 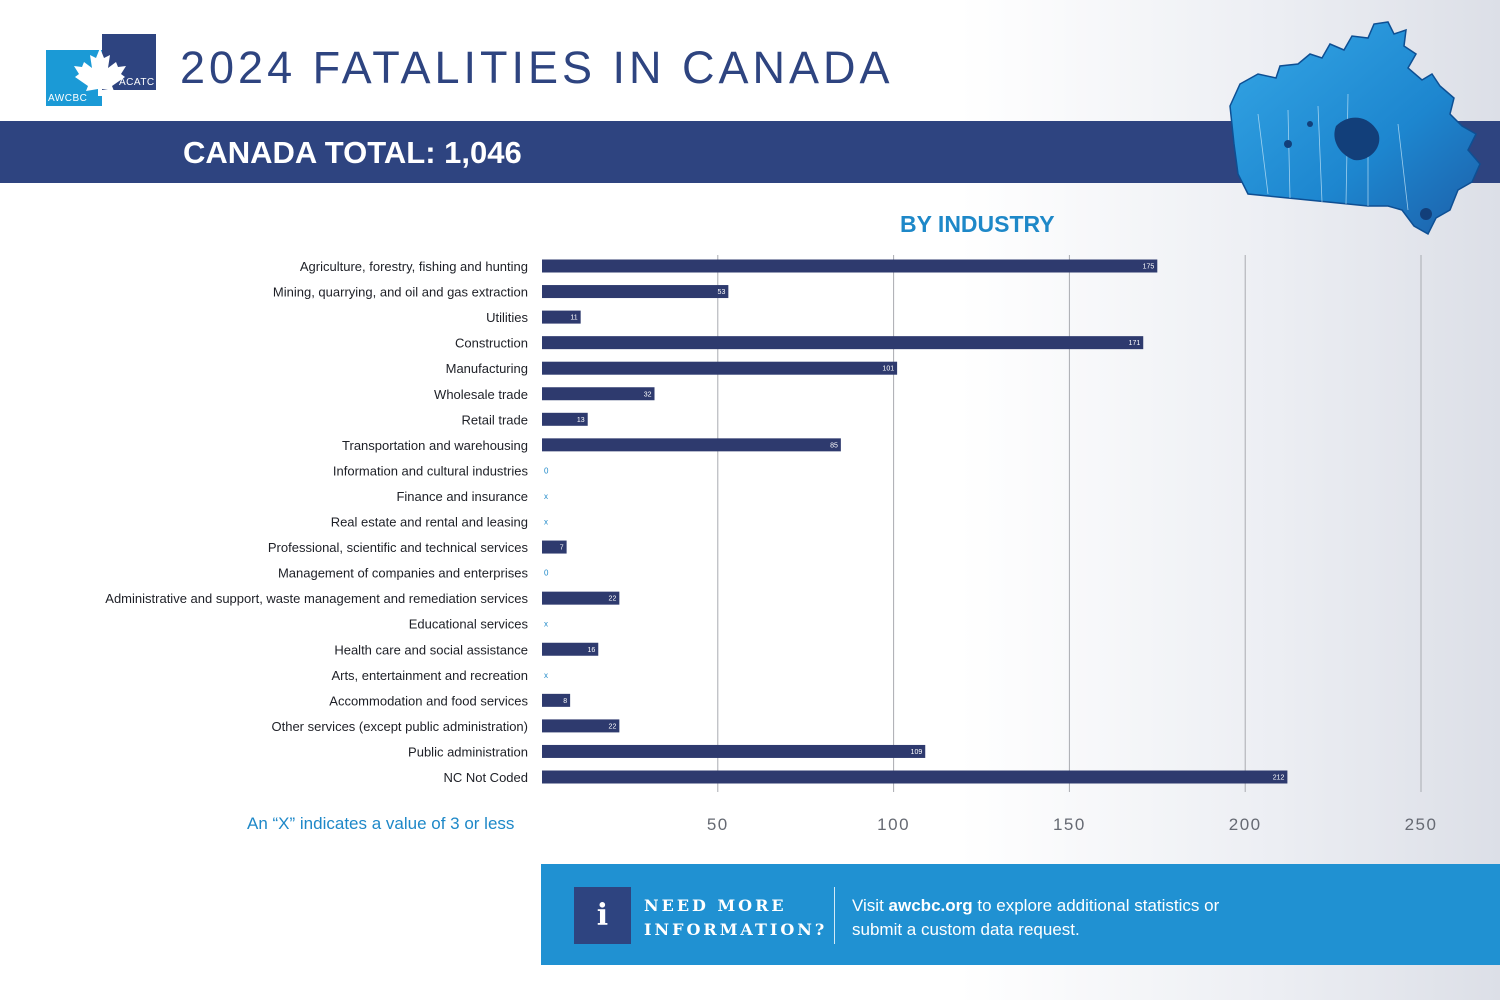 I want to click on logo-right-text: ACATC, so click(x=137, y=82).